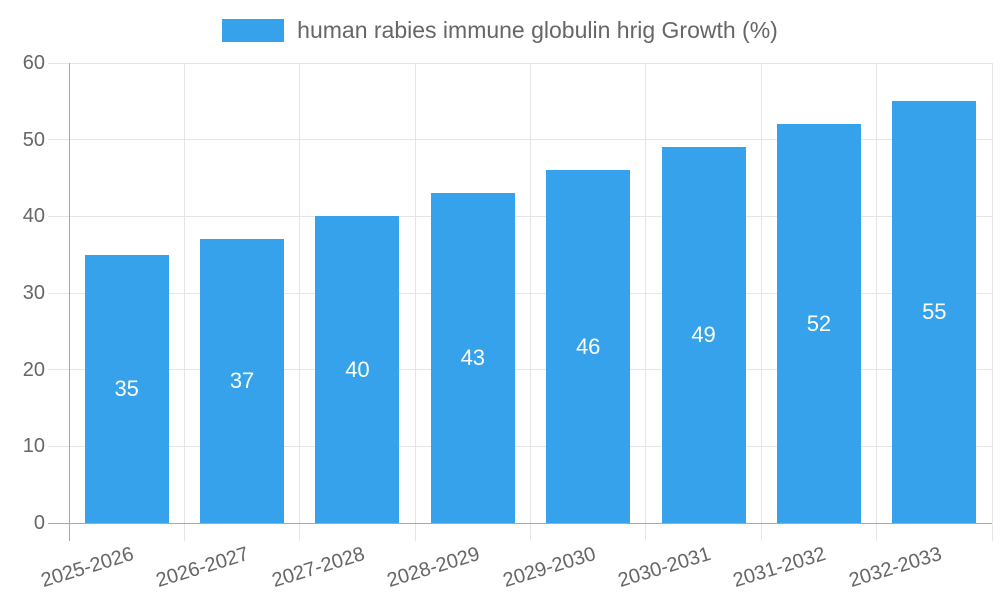  I want to click on x-axis-line, so click(520, 523).